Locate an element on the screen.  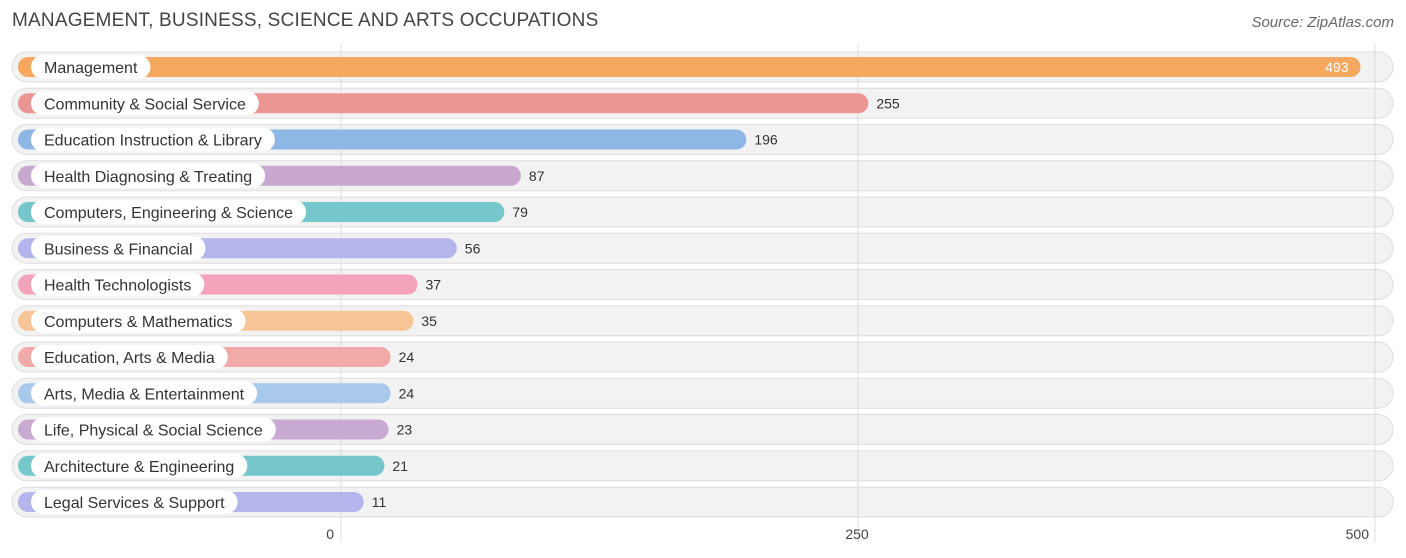
category-label: Management is located at coordinates (91, 68).